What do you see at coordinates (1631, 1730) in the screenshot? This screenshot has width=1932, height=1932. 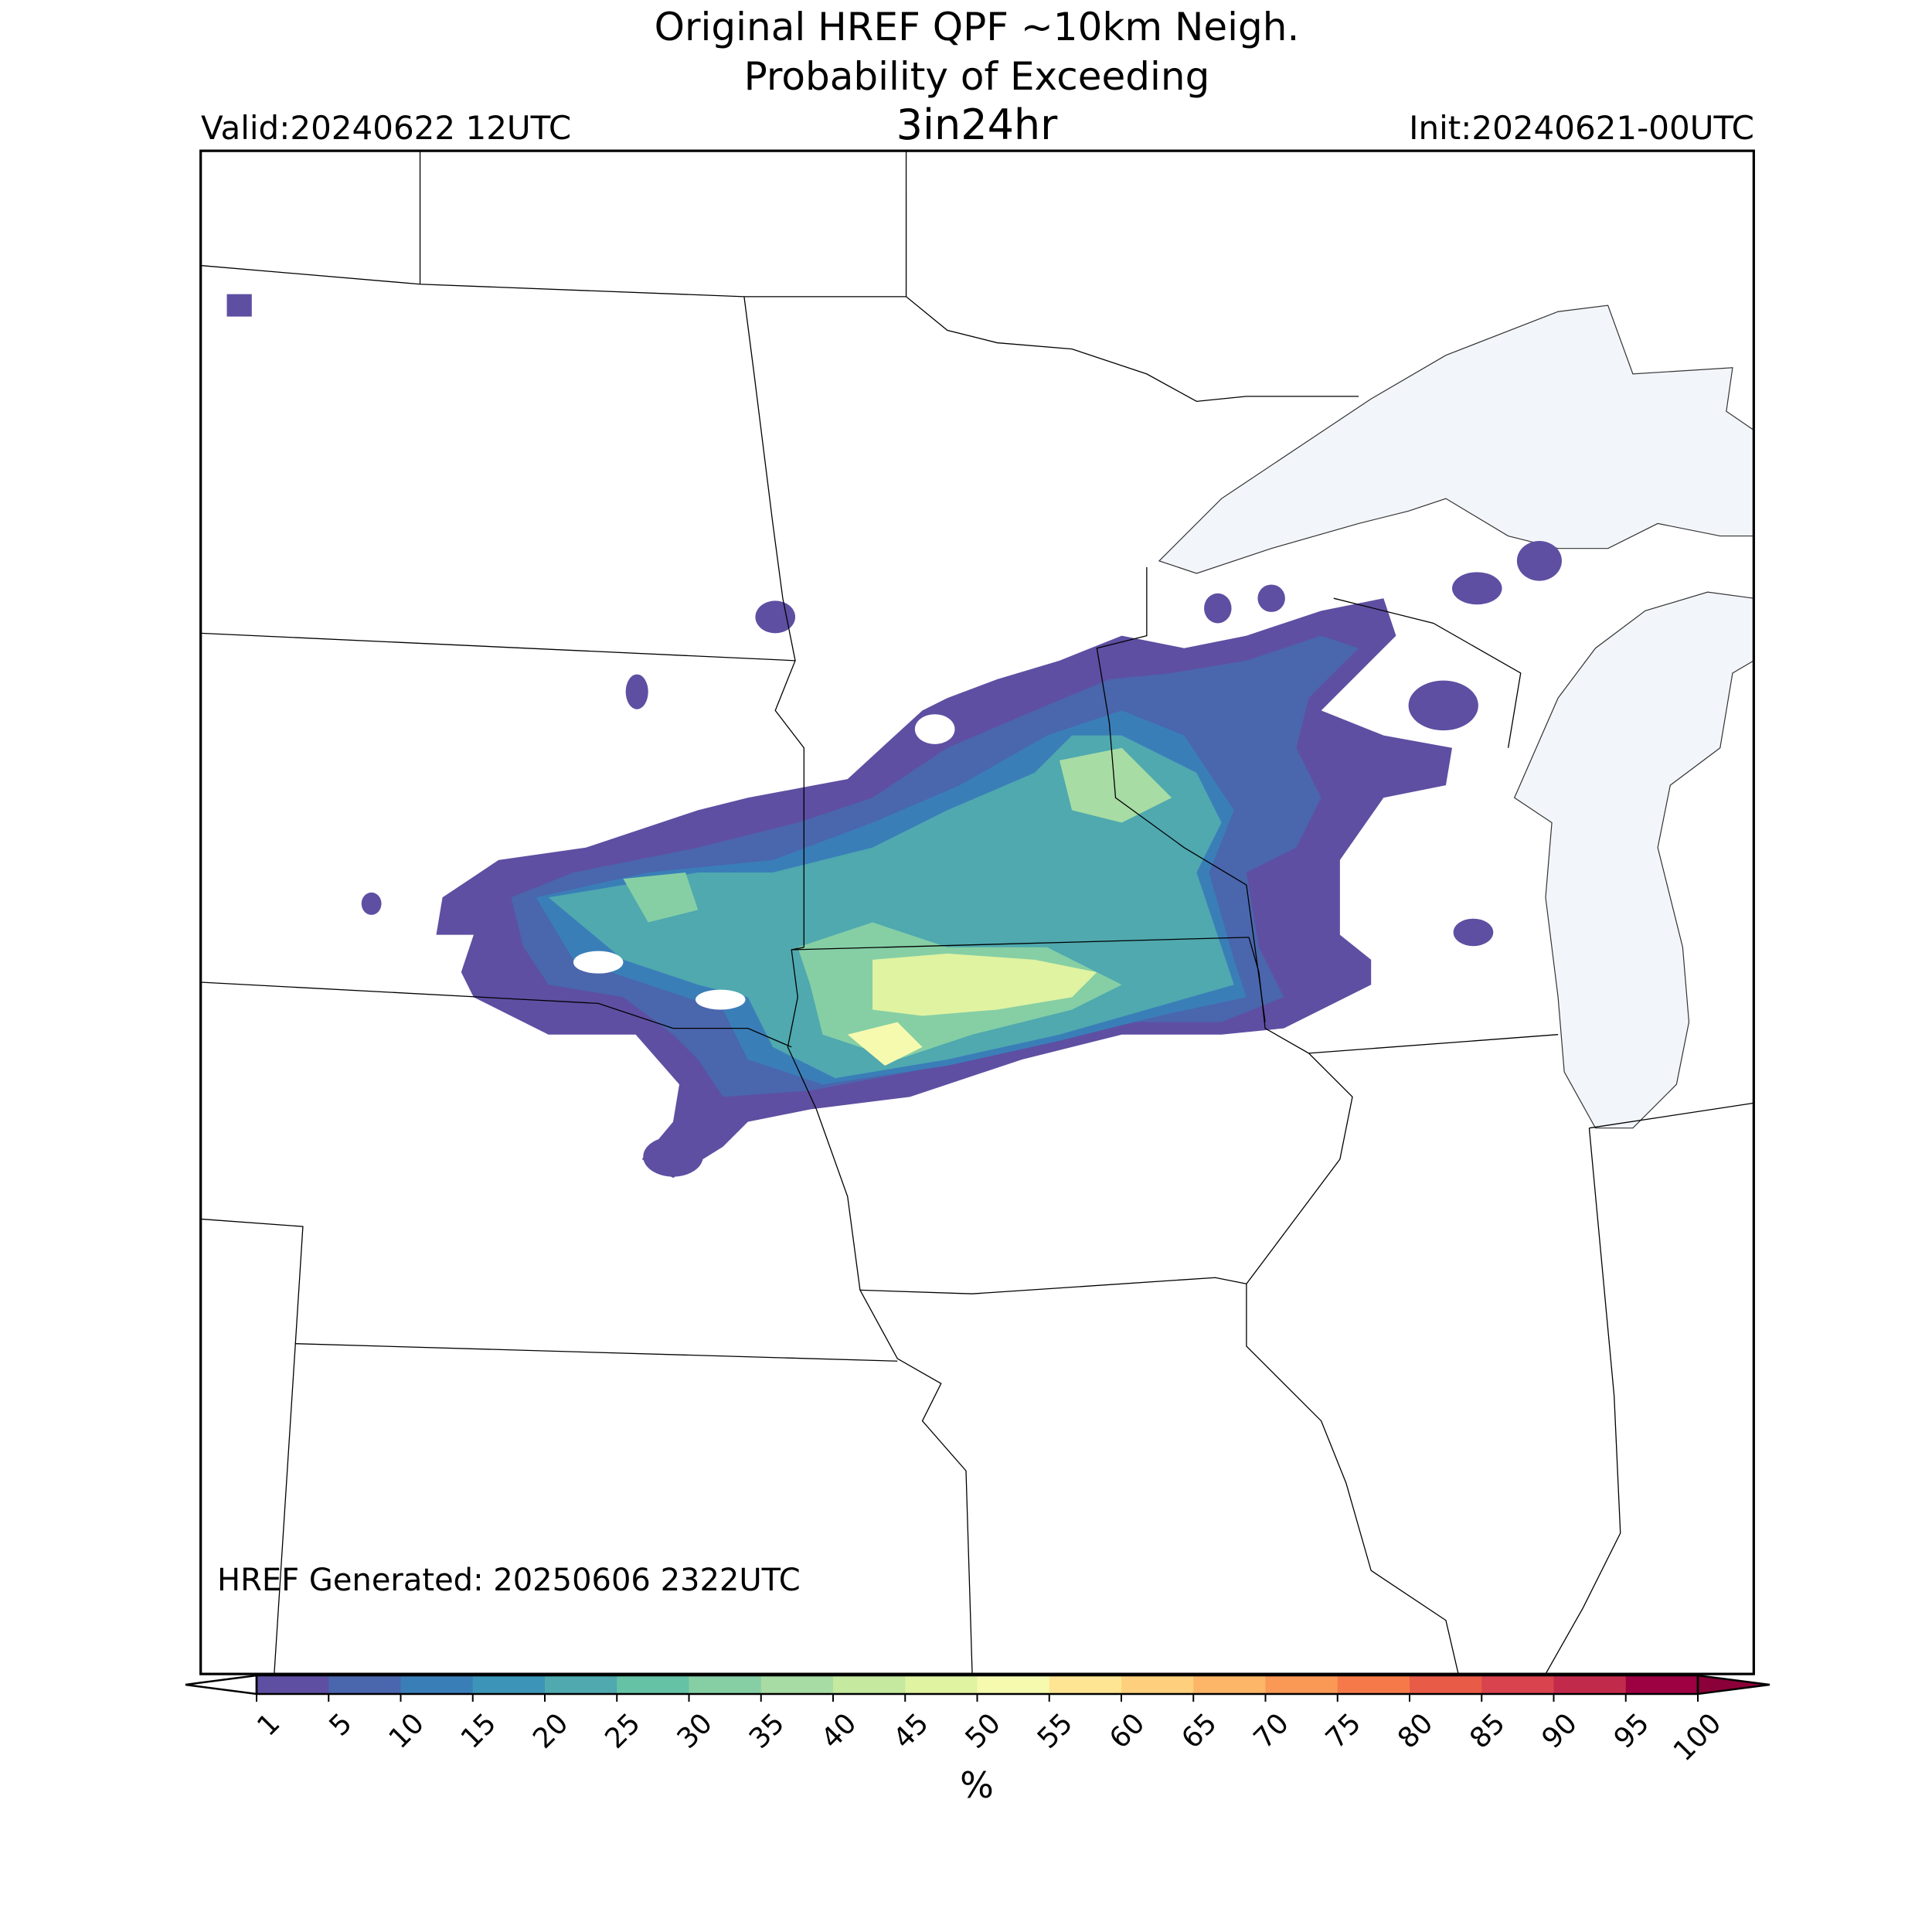 I see `colorbar-tick-label: 95` at bounding box center [1631, 1730].